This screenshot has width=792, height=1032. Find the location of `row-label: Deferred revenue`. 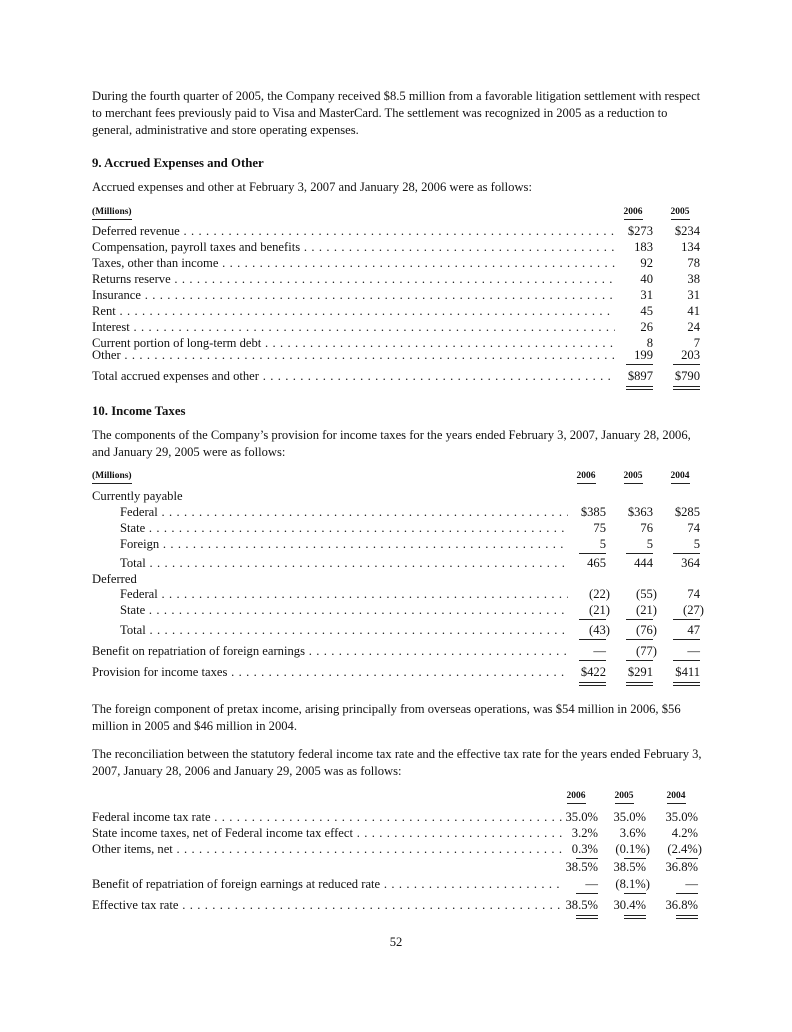

row-label: Deferred revenue is located at coordinates (353, 231).